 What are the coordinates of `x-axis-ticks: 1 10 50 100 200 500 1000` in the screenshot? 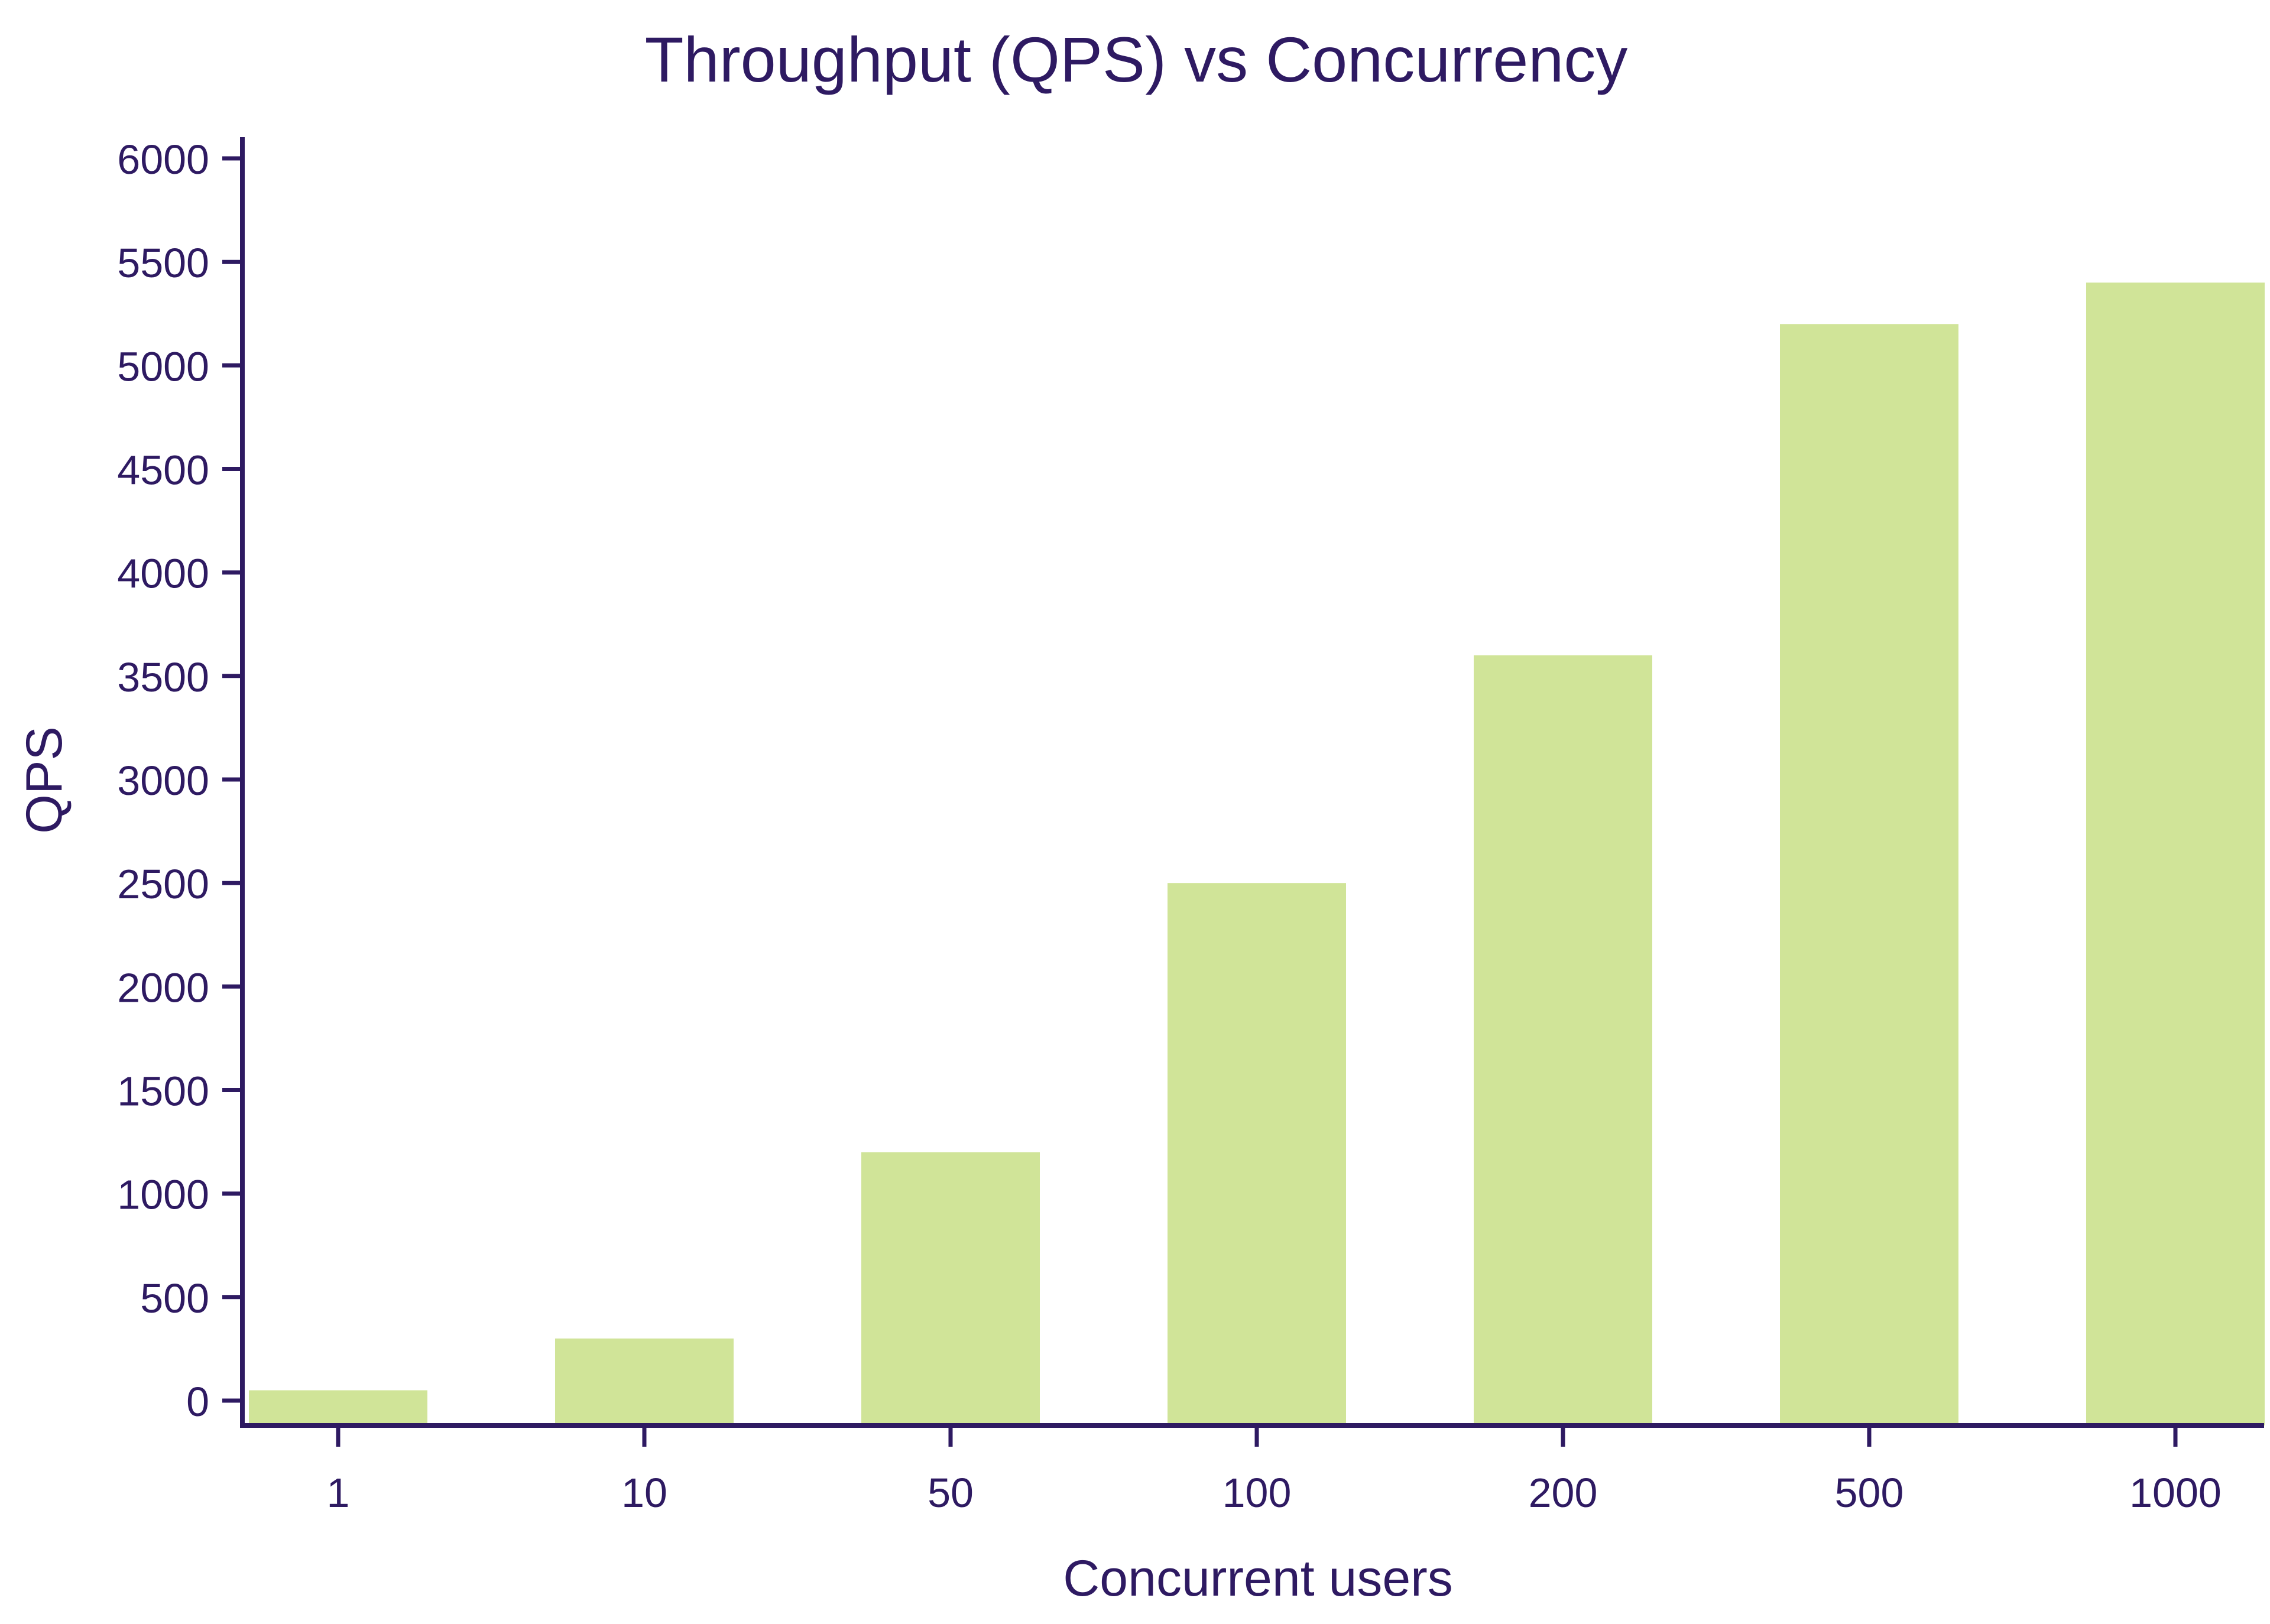 It's located at (1274, 1471).